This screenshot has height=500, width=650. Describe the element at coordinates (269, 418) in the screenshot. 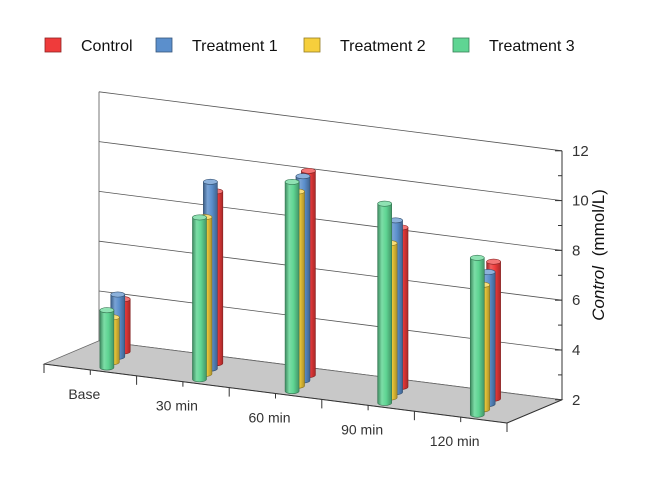

I see `category-label: 60 min` at that location.